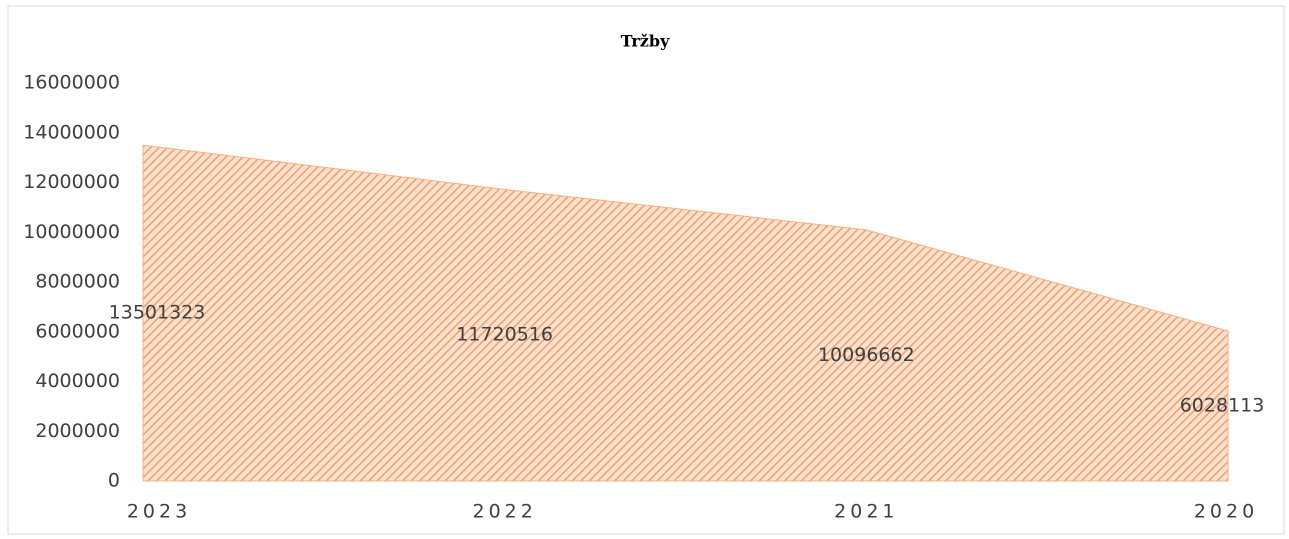 Image resolution: width=1289 pixels, height=539 pixels. I want to click on x-tick-label: 2023, so click(159, 512).